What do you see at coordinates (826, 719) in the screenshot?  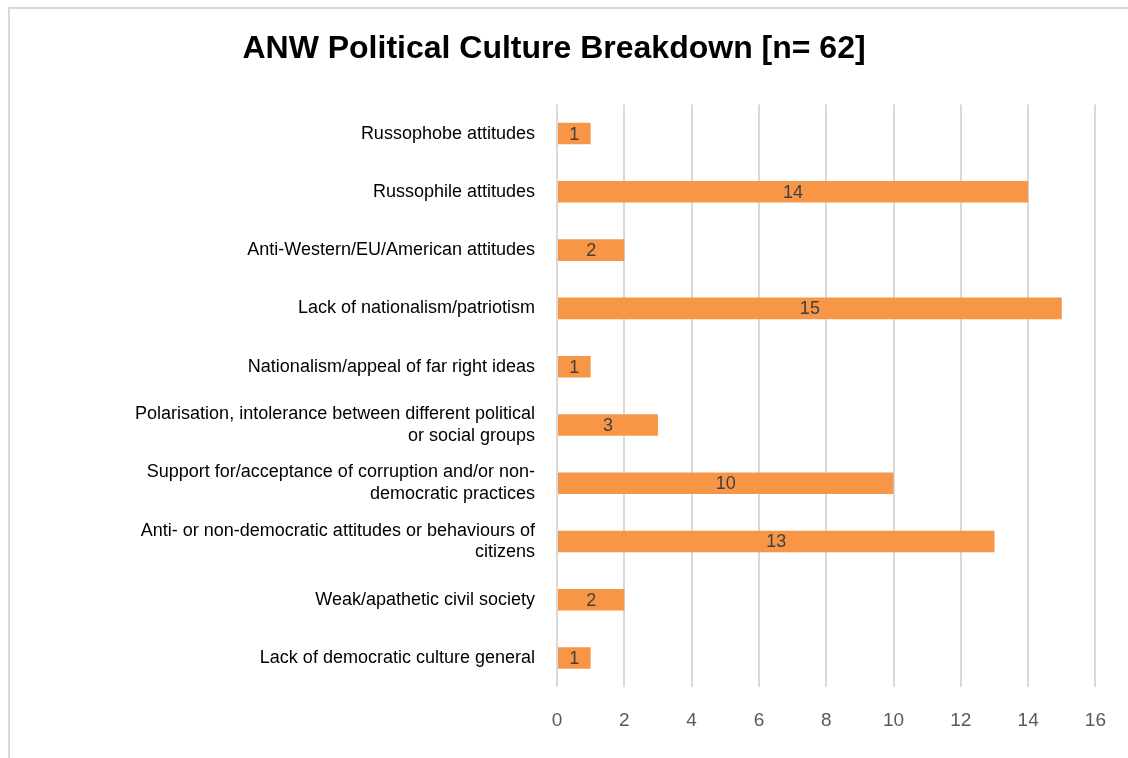 I see `x-tick-label: 8` at bounding box center [826, 719].